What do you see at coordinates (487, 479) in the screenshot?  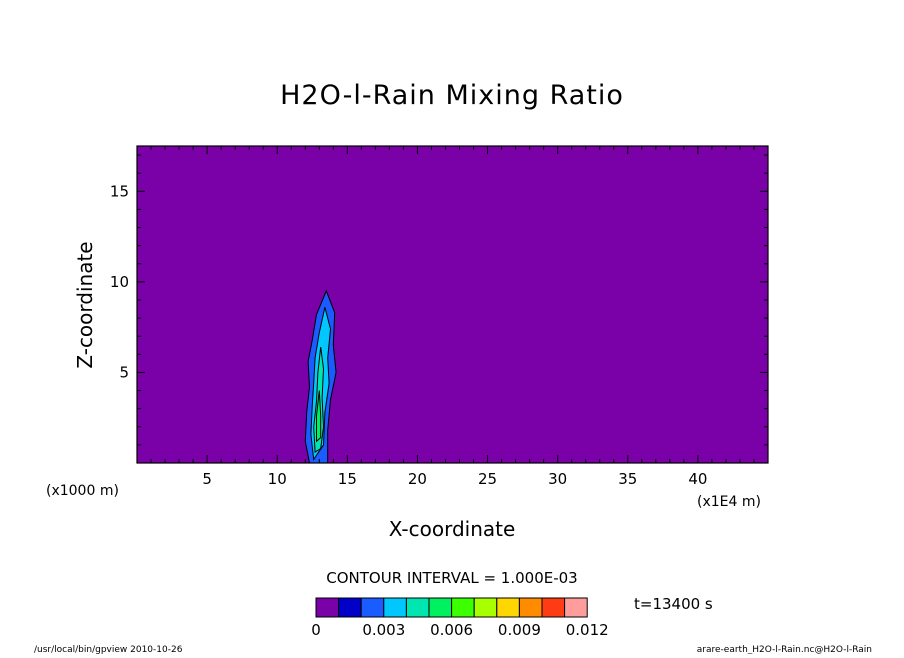 I see `x-tick-label: 25` at bounding box center [487, 479].